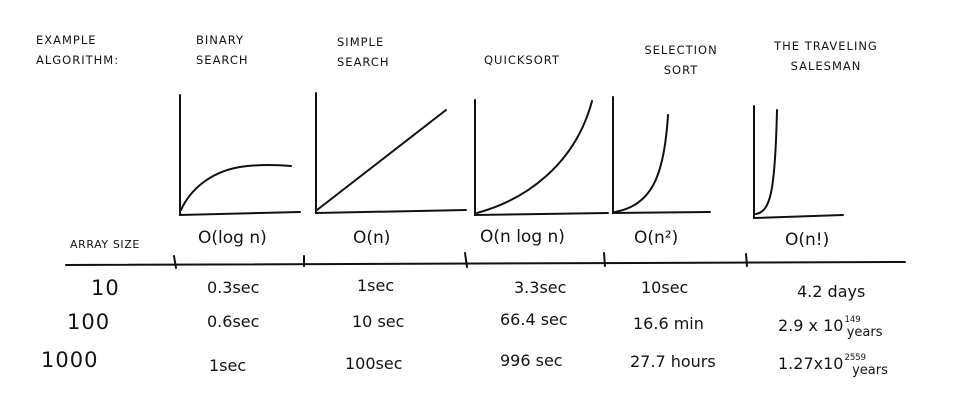  I want to click on time-cell: 3.3sec, so click(540, 287).